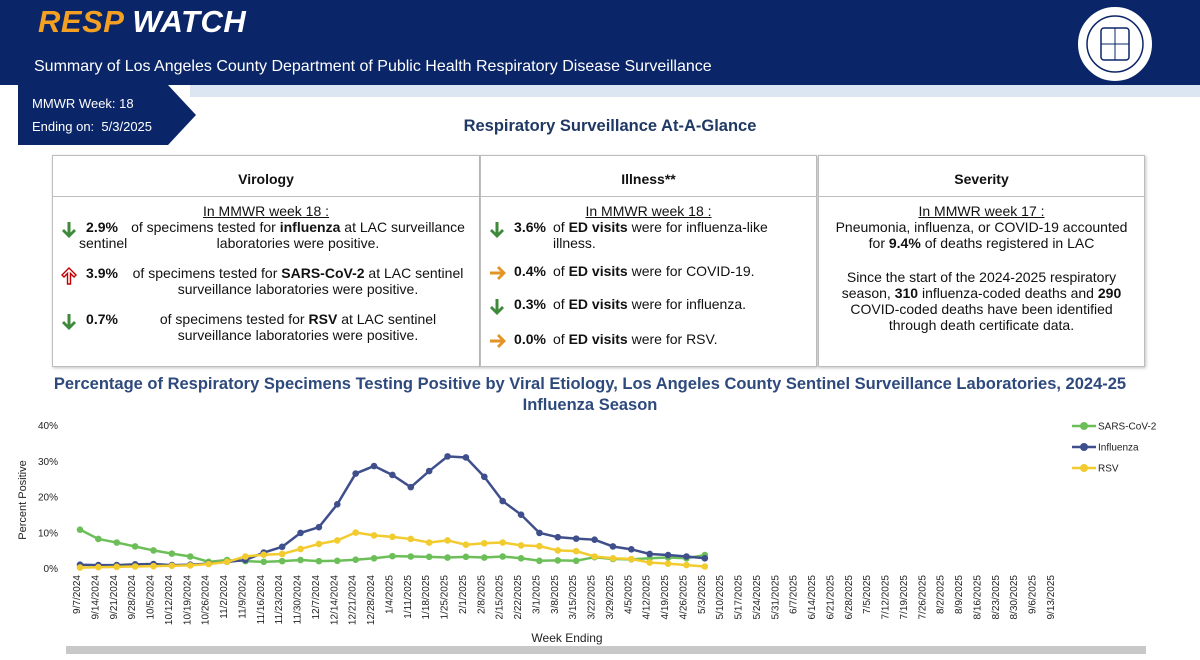 The image size is (1200, 660). Describe the element at coordinates (536, 594) in the screenshot. I see `x-tick-label: 3/1/2025` at that location.